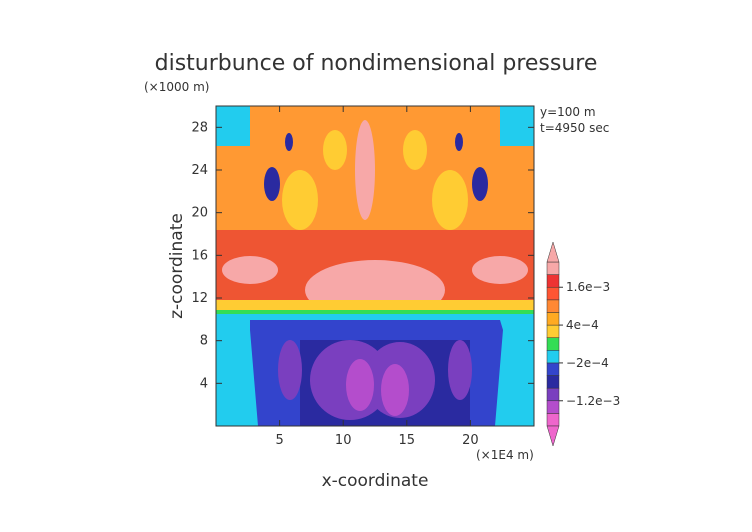  What do you see at coordinates (582, 325) in the screenshot?
I see `colorbar-label: 4e−4` at bounding box center [582, 325].